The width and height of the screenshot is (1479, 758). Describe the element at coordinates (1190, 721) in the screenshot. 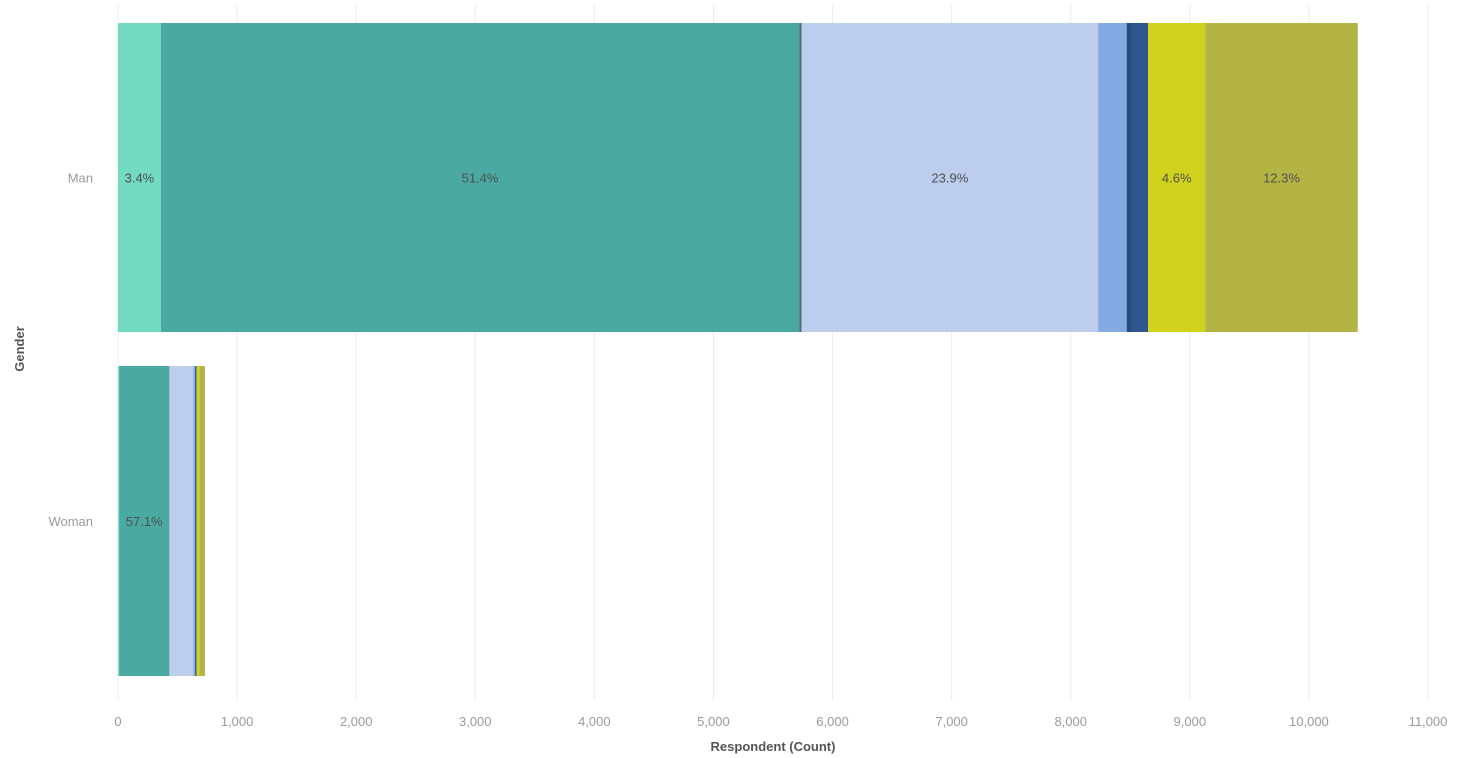

I see `x-tick-label: 9,000` at that location.